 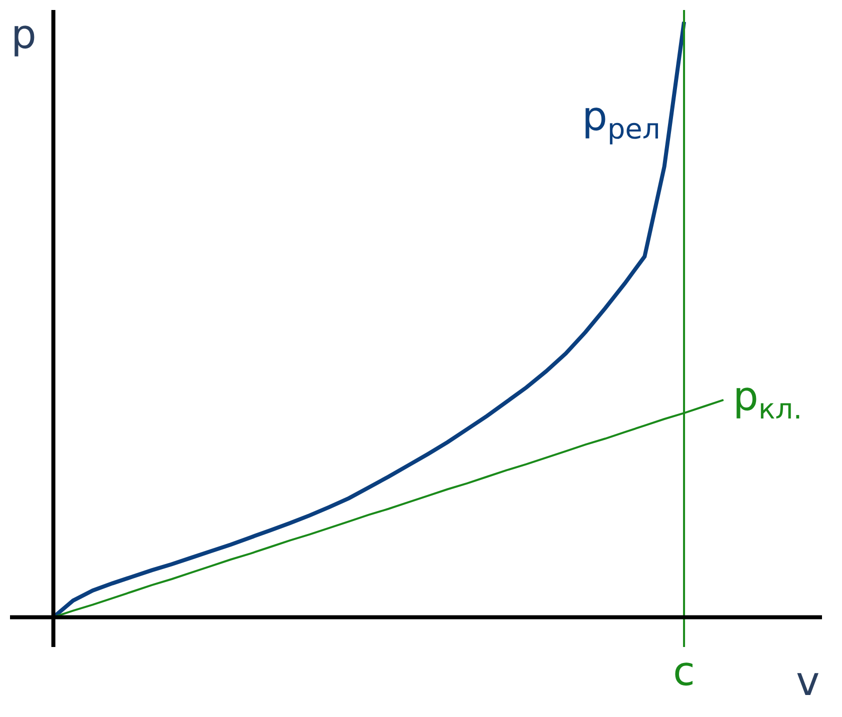 I want to click on y-axis-title: p, so click(x=23, y=35).